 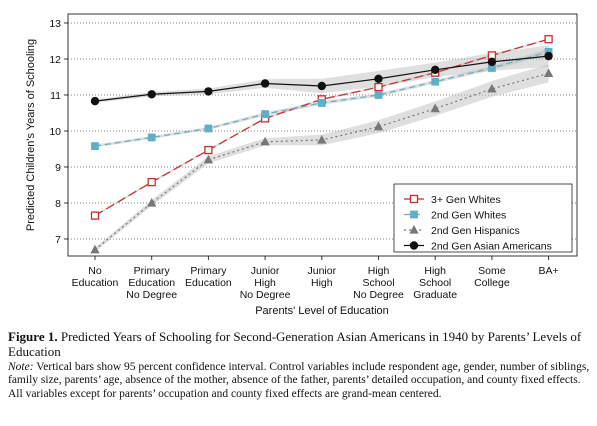 I want to click on y-axis-ticks: 7 8 9 10 11 12 13, so click(x=58, y=132).